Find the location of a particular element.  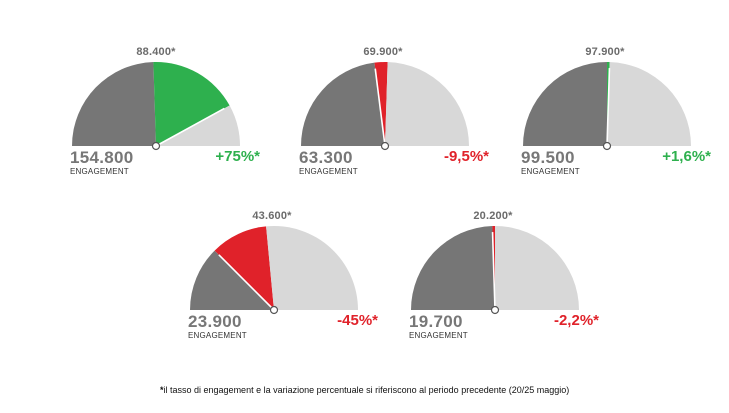

gauge-5-current-value: 19.700 is located at coordinates (436, 321).